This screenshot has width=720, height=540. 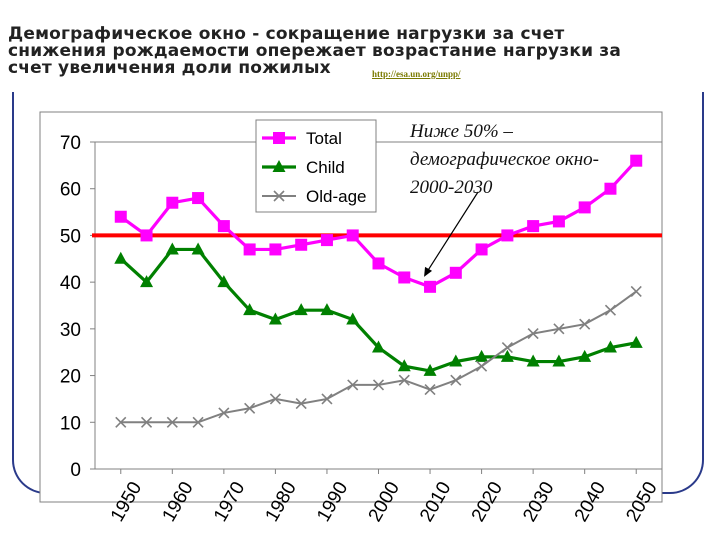 What do you see at coordinates (70, 330) in the screenshot?
I see `y-tick-label: 30` at bounding box center [70, 330].